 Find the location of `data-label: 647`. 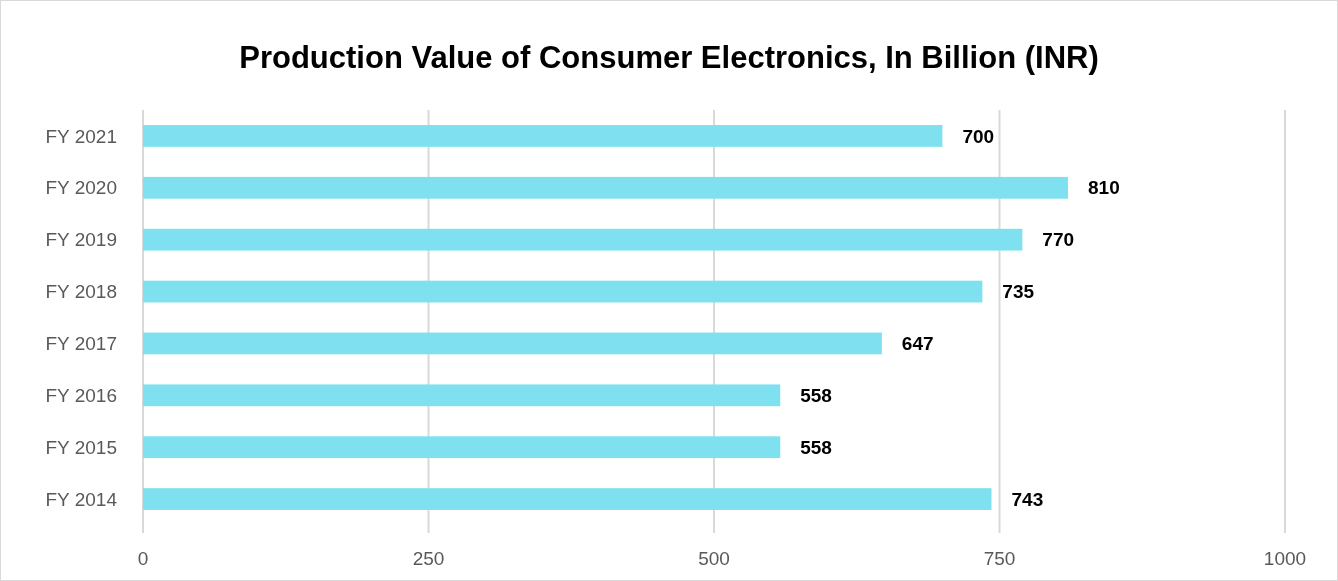

data-label: 647 is located at coordinates (917, 344).